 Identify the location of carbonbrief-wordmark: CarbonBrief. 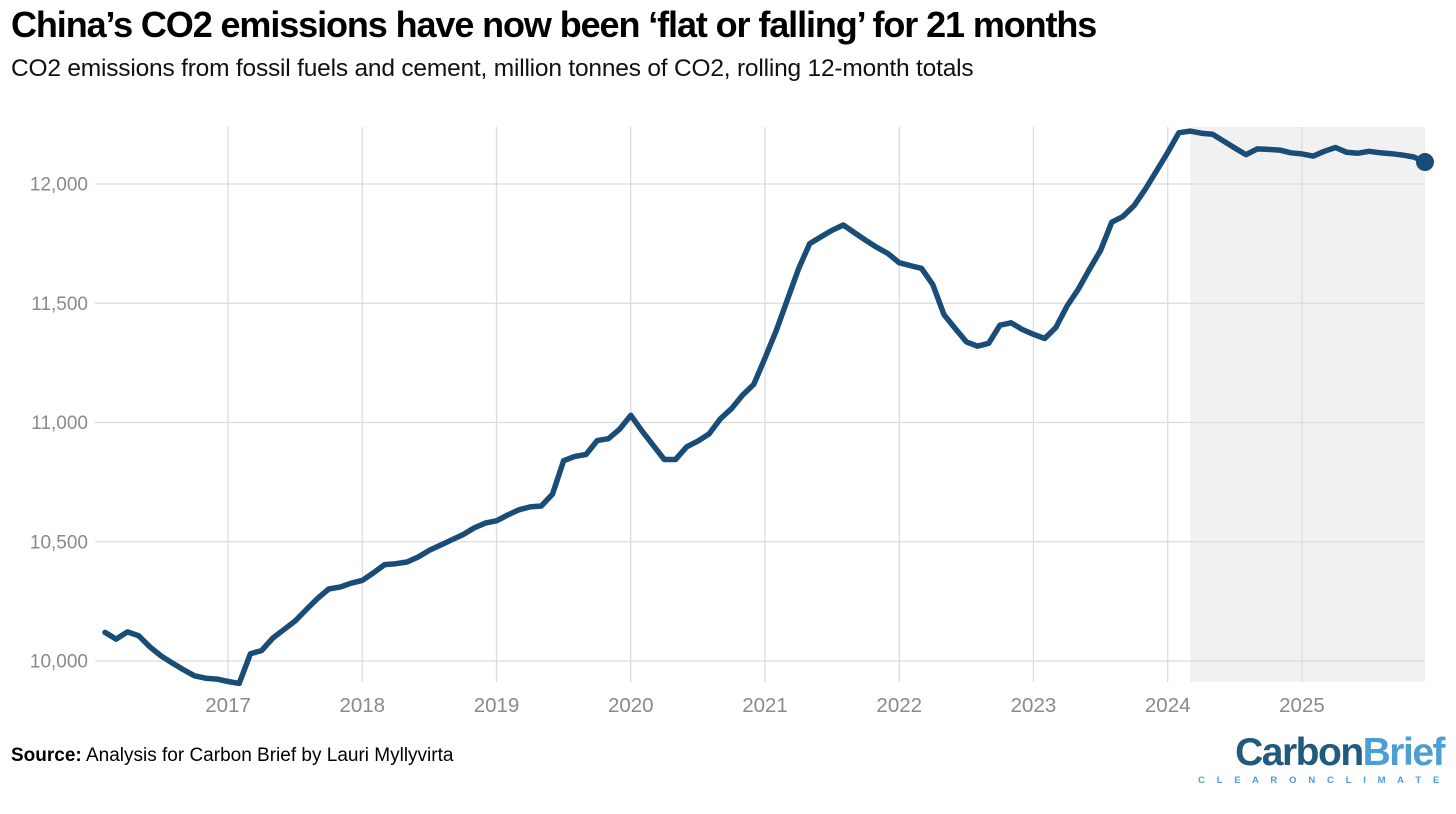
(1322, 752).